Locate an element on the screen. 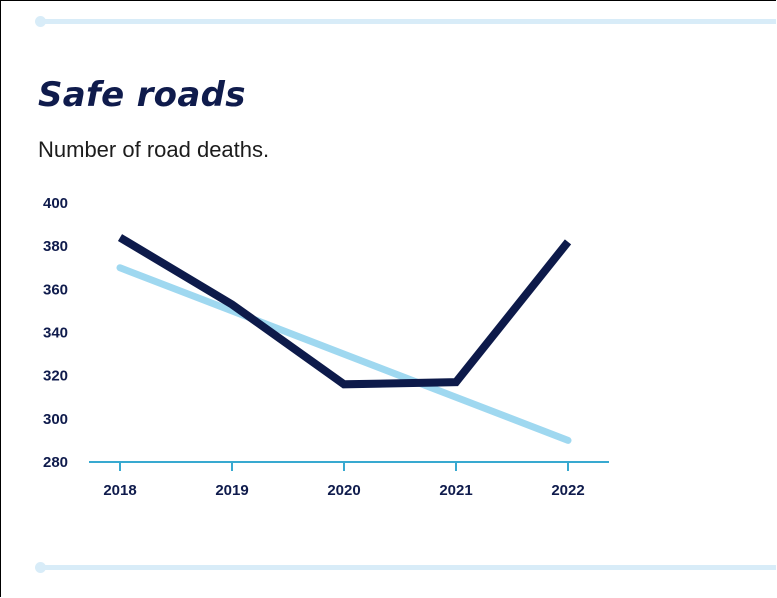 This screenshot has width=777, height=598. chart-subtitle: Number of road deaths. is located at coordinates (154, 149).